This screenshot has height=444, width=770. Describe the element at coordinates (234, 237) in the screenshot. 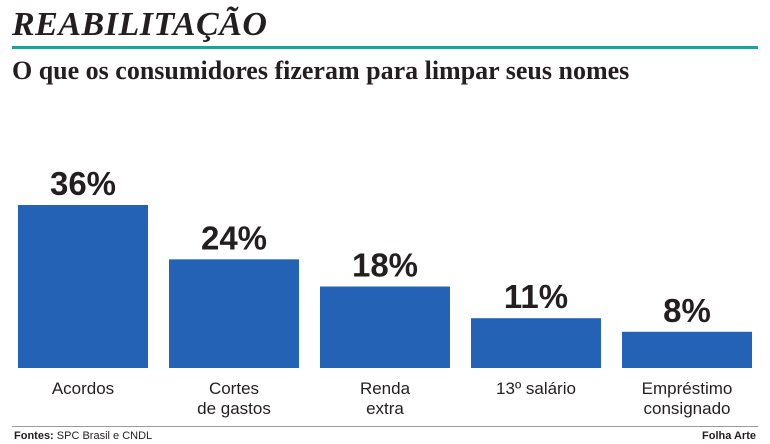

I see `value-label-2: 24%` at that location.